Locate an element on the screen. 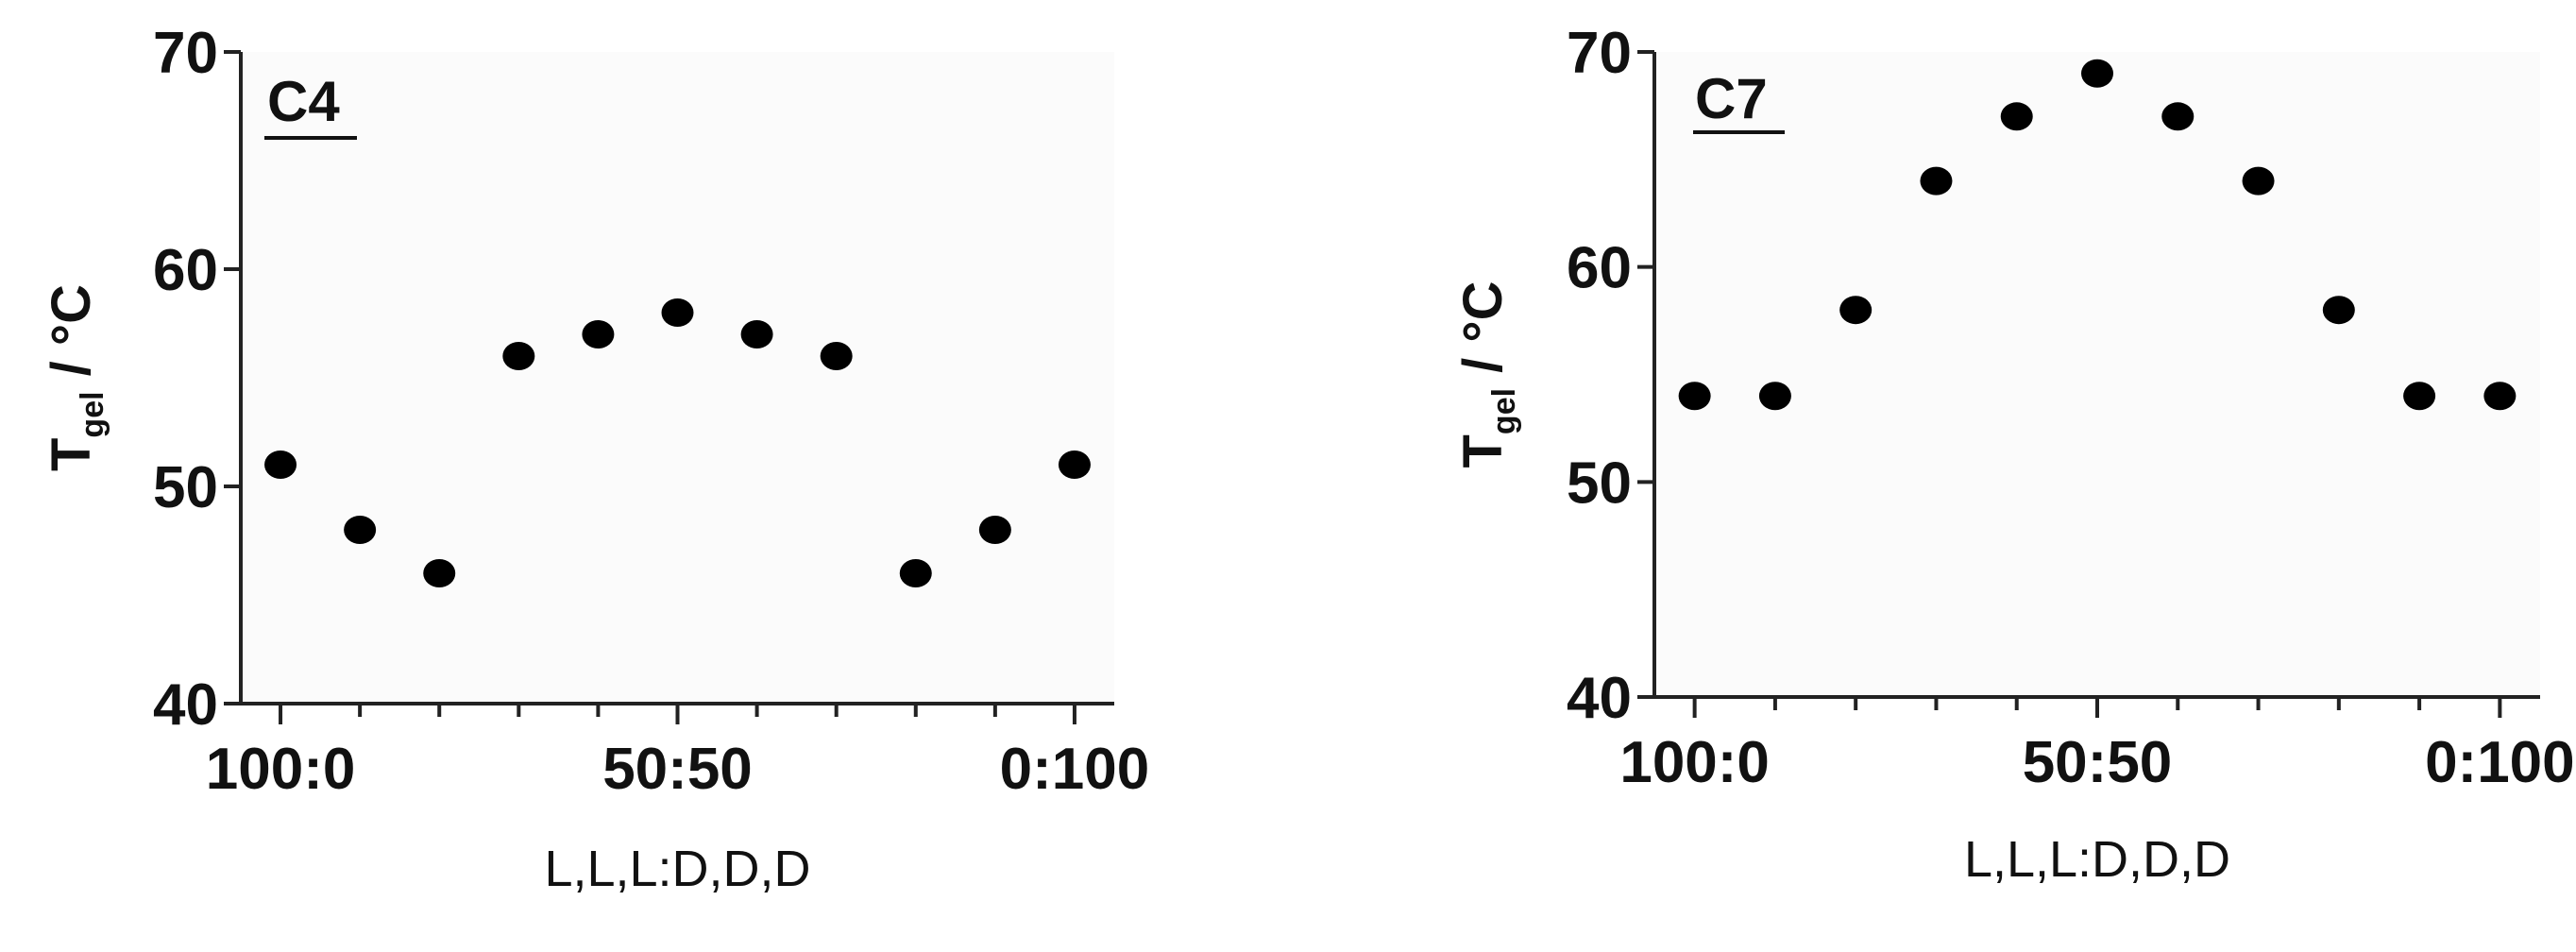 The height and width of the screenshot is (952, 2576). panel-label: C4 is located at coordinates (303, 101).